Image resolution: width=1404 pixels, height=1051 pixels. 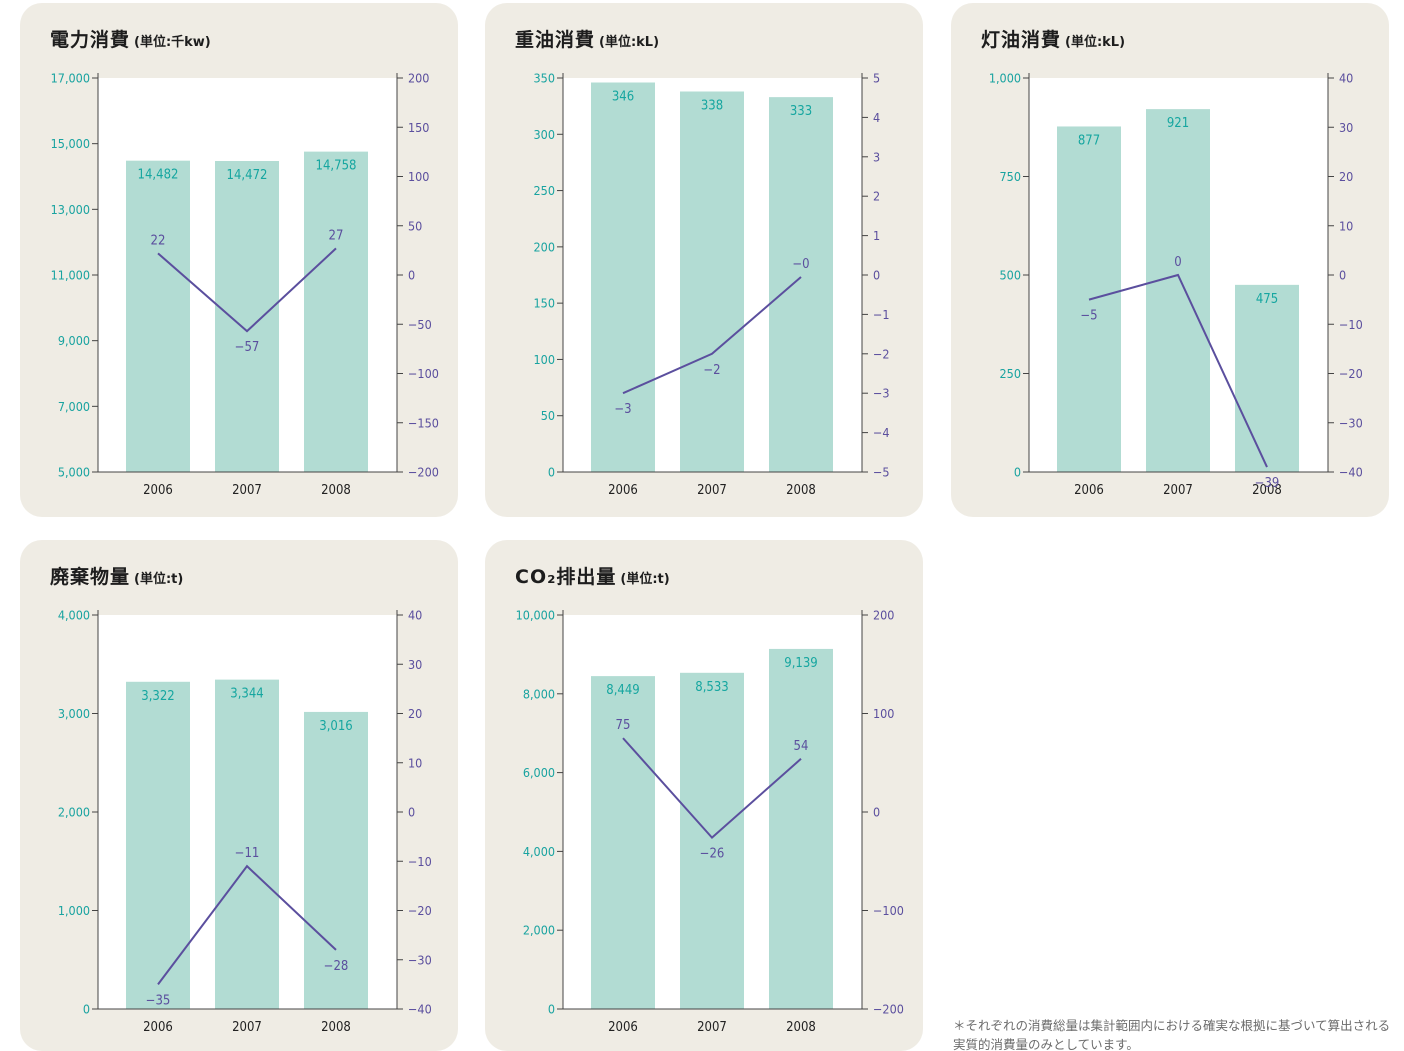 I want to click on chart-title-co2: CO₂排出量 (単位:t), so click(x=592, y=575).